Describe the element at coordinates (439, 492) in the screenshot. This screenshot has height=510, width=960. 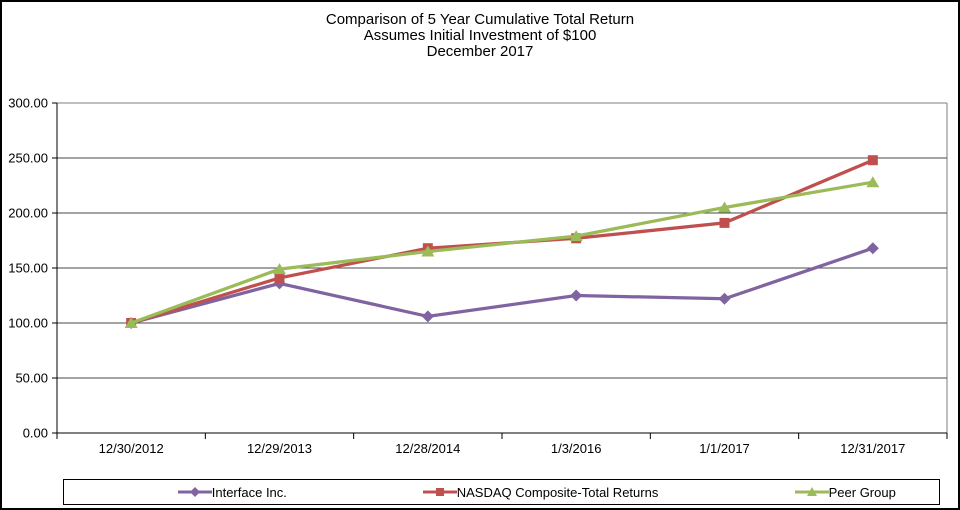
I see `square-marker-icon` at that location.